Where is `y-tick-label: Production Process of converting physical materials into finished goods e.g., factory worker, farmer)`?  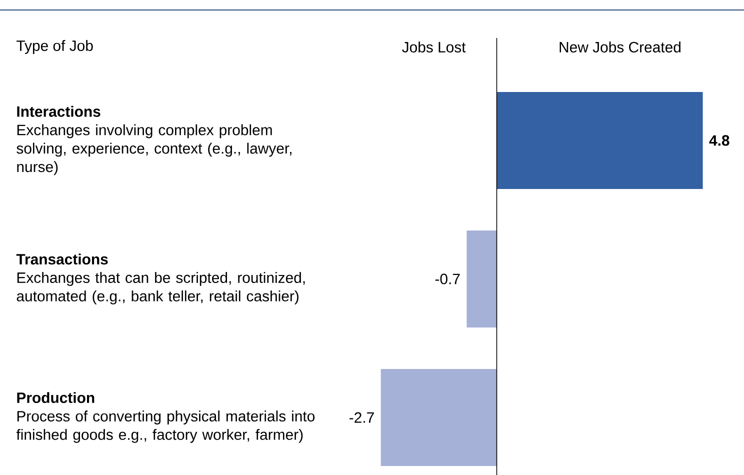 y-tick-label: Production Process of converting physical materials into finished goods e.g., factory worker, farmer) is located at coordinates (165, 417).